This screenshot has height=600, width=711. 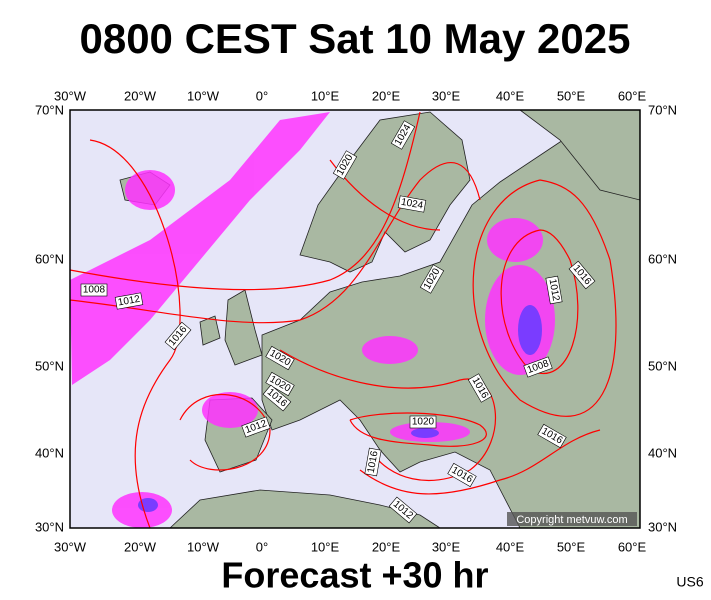 I want to click on isobar-label: 1016, so click(x=373, y=462).